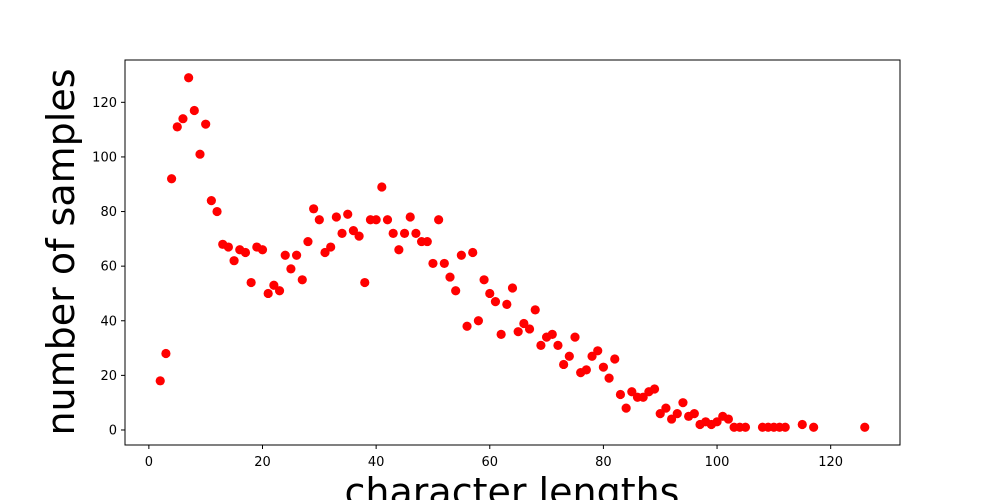 This screenshot has height=500, width=1000. Describe the element at coordinates (603, 462) in the screenshot. I see `x-tick-label: 80` at that location.